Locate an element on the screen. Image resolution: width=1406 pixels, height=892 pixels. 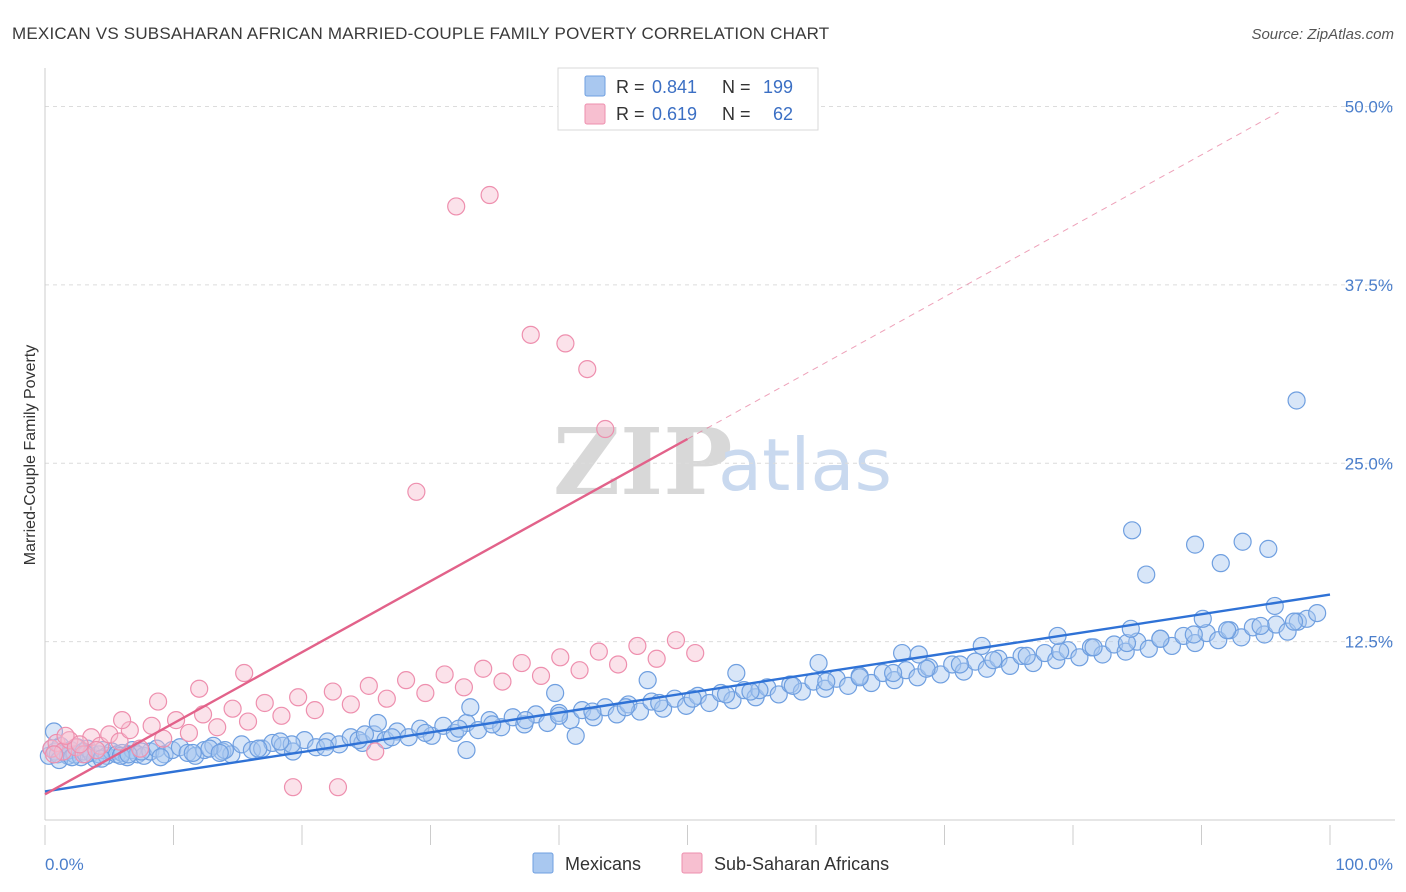
correlation-legend: R = 0.841 N = 199 R = 0.619 N = 62 is located at coordinates (688, 99).